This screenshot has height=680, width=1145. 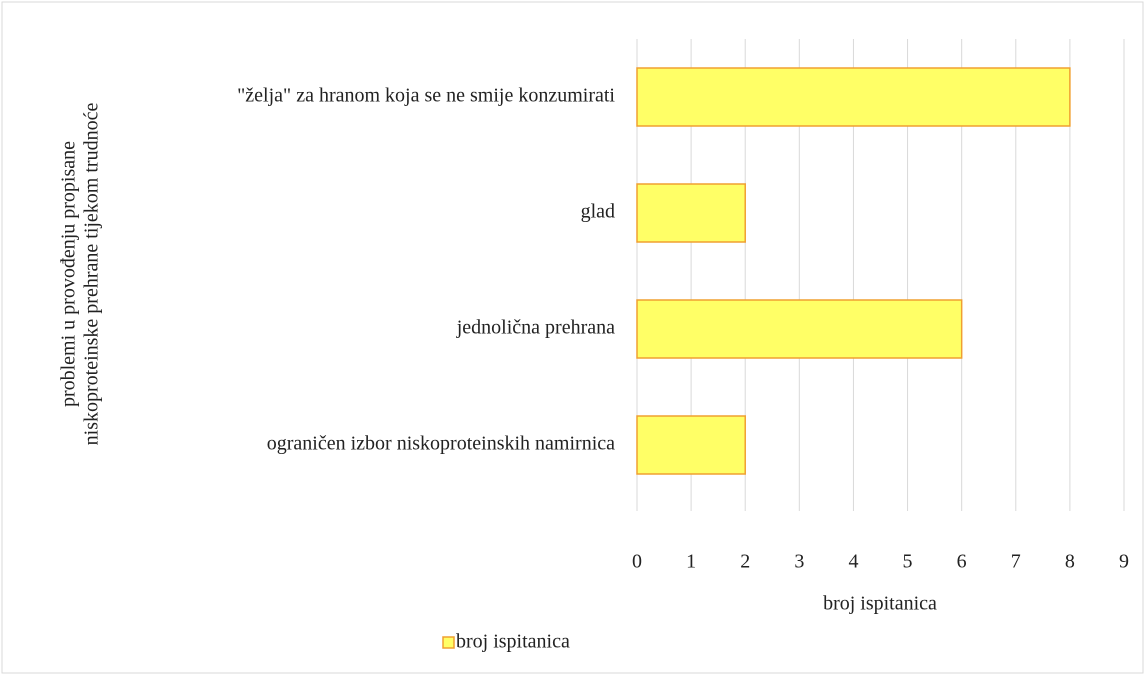 What do you see at coordinates (1016, 562) in the screenshot?
I see `x-tick-label: 7` at bounding box center [1016, 562].